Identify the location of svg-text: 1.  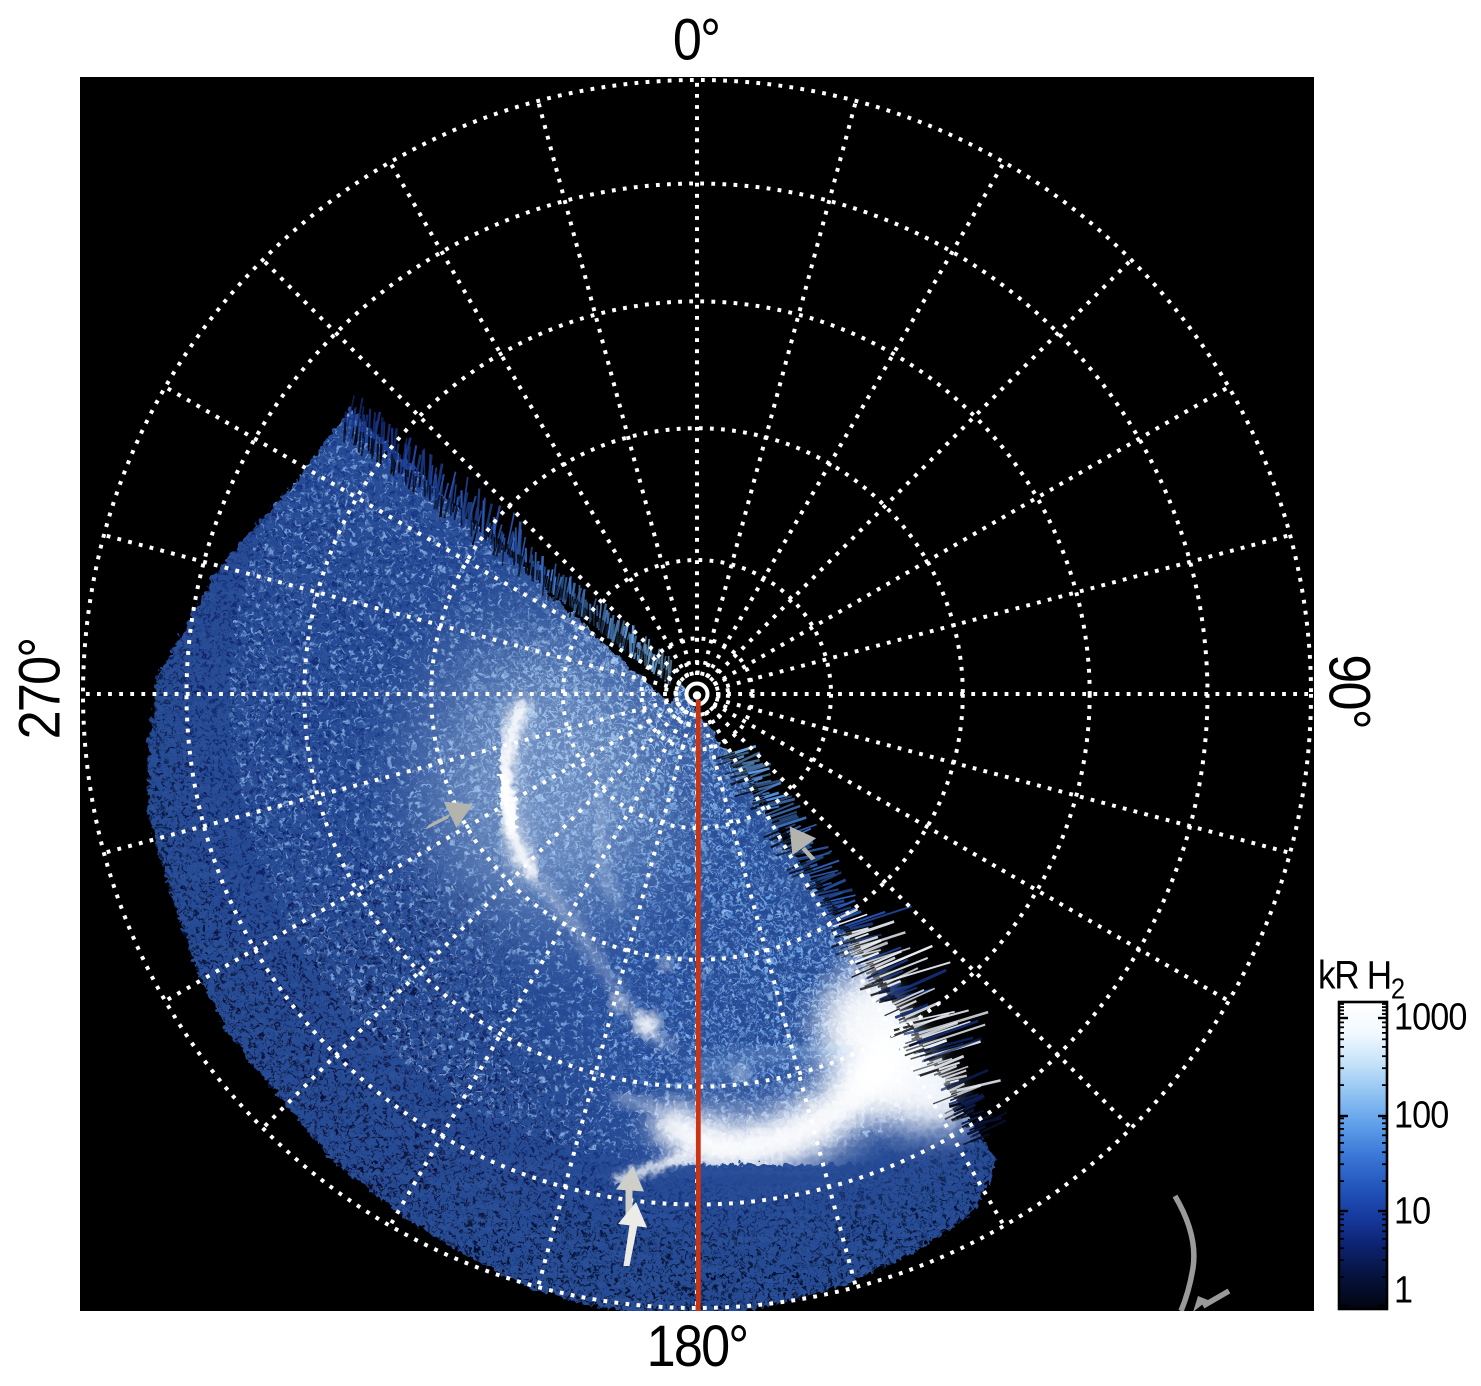
(1403, 1289).